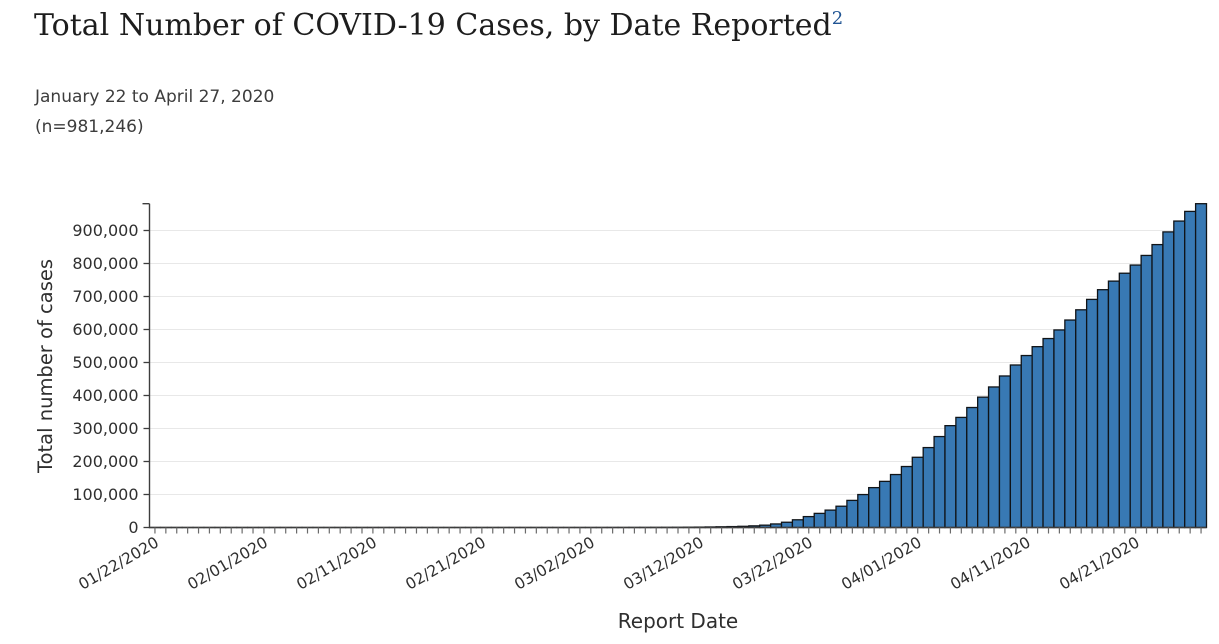 The width and height of the screenshot is (1219, 644). Describe the element at coordinates (105, 395) in the screenshot. I see `y-tick-label: 400,000` at that location.